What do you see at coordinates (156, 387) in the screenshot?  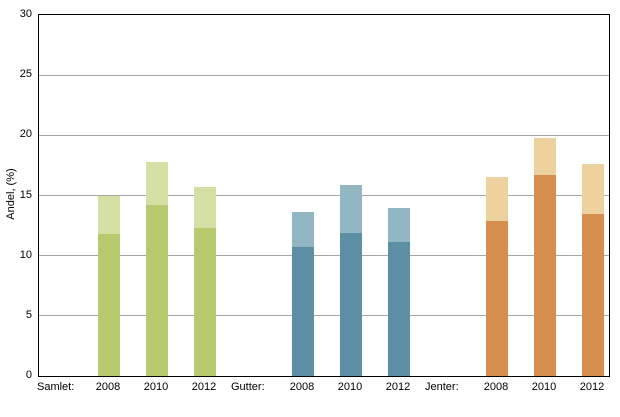 I see `x-tick-label-samlet-2010: 2010` at bounding box center [156, 387].